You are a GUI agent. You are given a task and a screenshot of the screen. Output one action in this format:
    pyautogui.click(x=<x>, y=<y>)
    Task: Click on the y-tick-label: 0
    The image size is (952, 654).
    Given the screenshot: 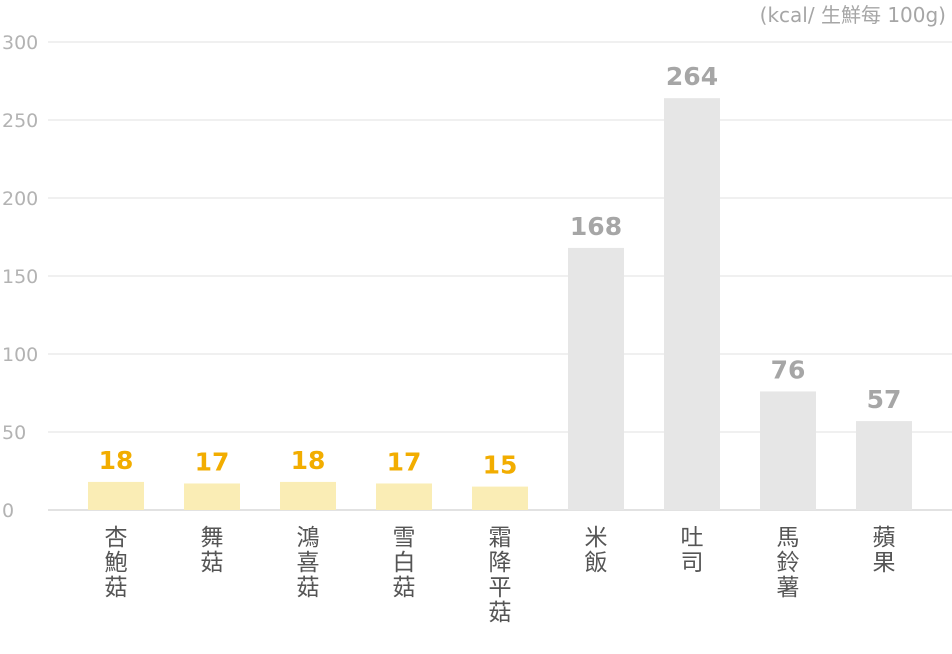 What is the action you would take?
    pyautogui.click(x=8, y=511)
    